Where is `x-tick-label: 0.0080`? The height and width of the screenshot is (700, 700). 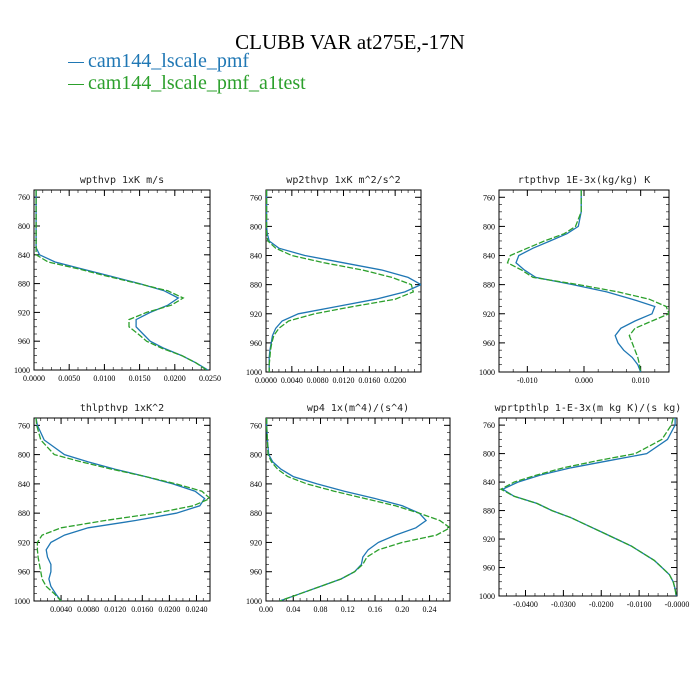
x-tick-label: 0.0080 is located at coordinates (318, 380).